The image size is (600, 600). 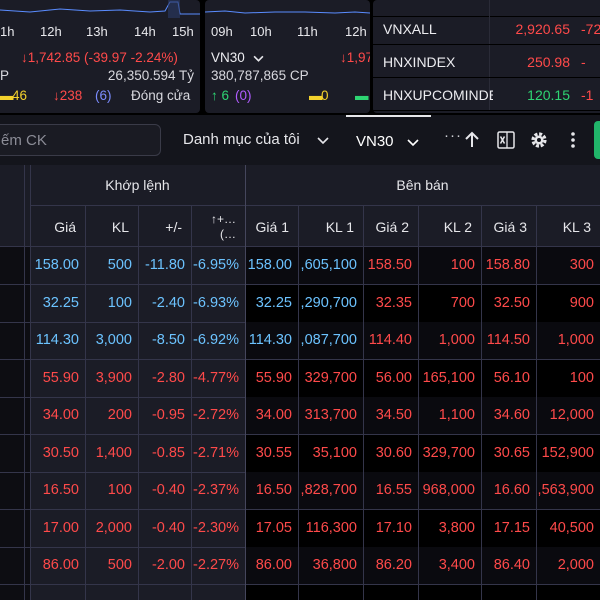 What do you see at coordinates (575, 340) in the screenshot?
I see `cell-askvol3: 1,000` at bounding box center [575, 340].